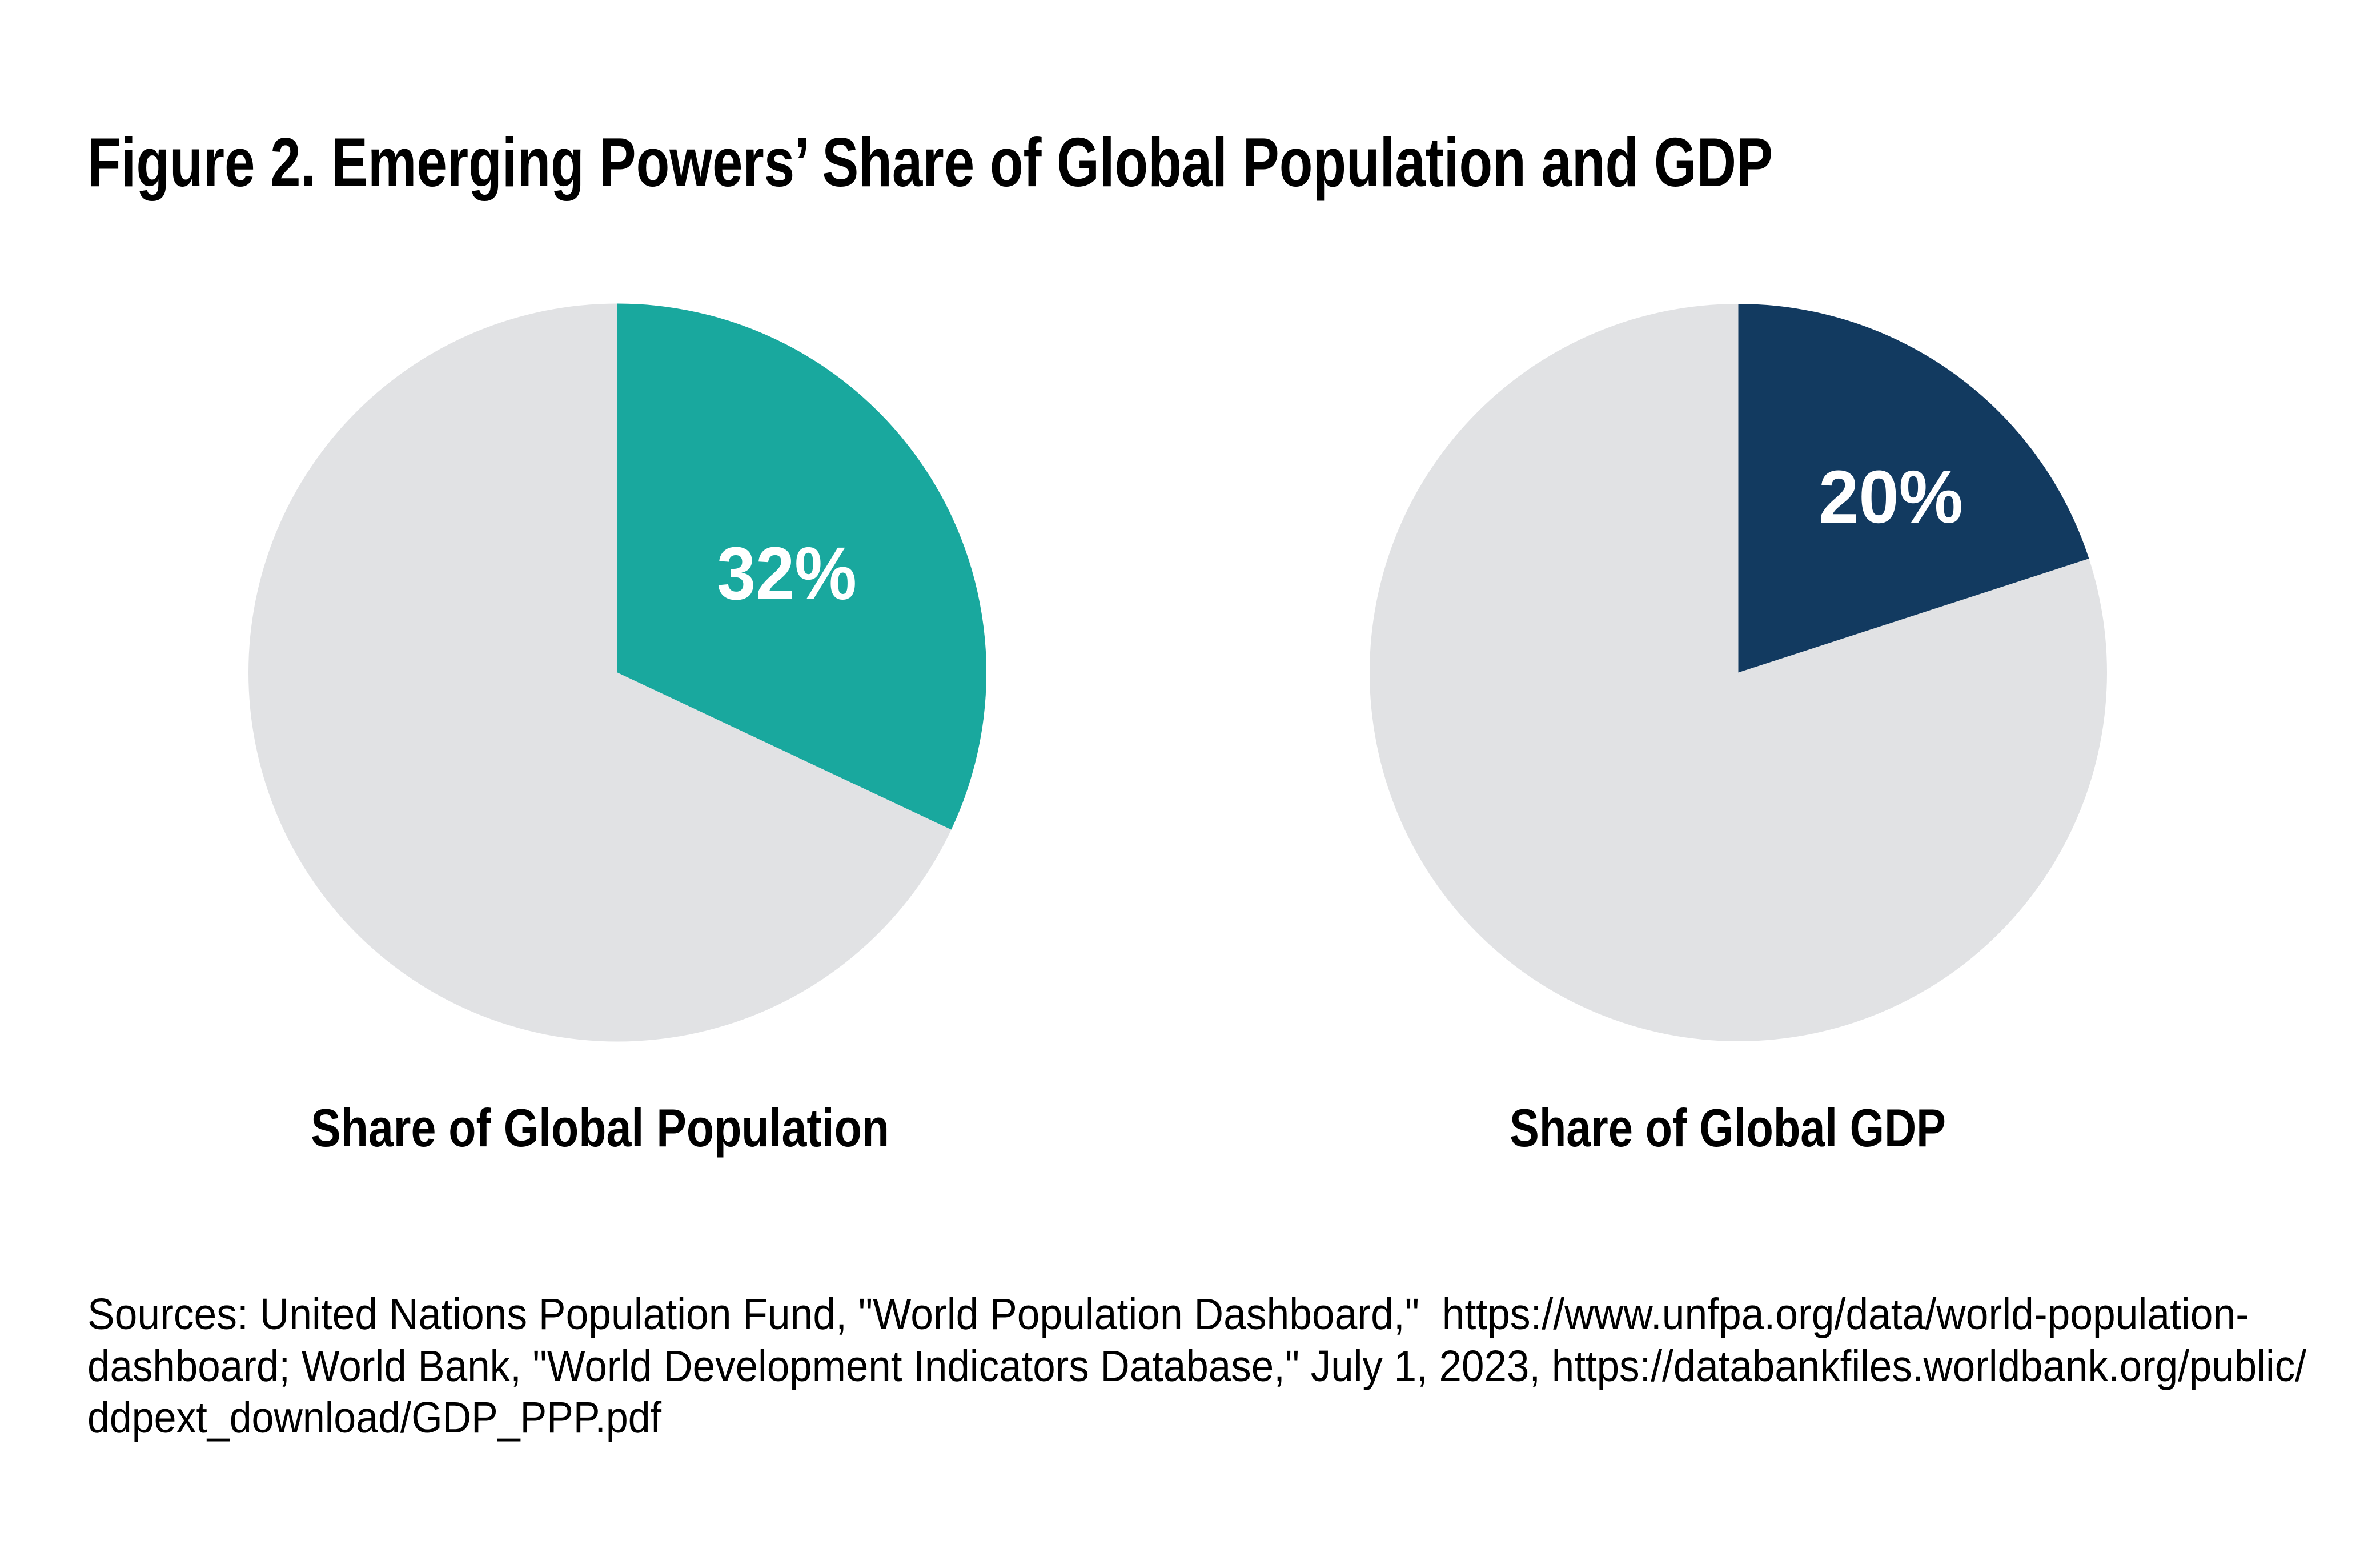 The image size is (2380, 1565). Describe the element at coordinates (600, 1128) in the screenshot. I see `svg-text: Share of Global Population` at that location.